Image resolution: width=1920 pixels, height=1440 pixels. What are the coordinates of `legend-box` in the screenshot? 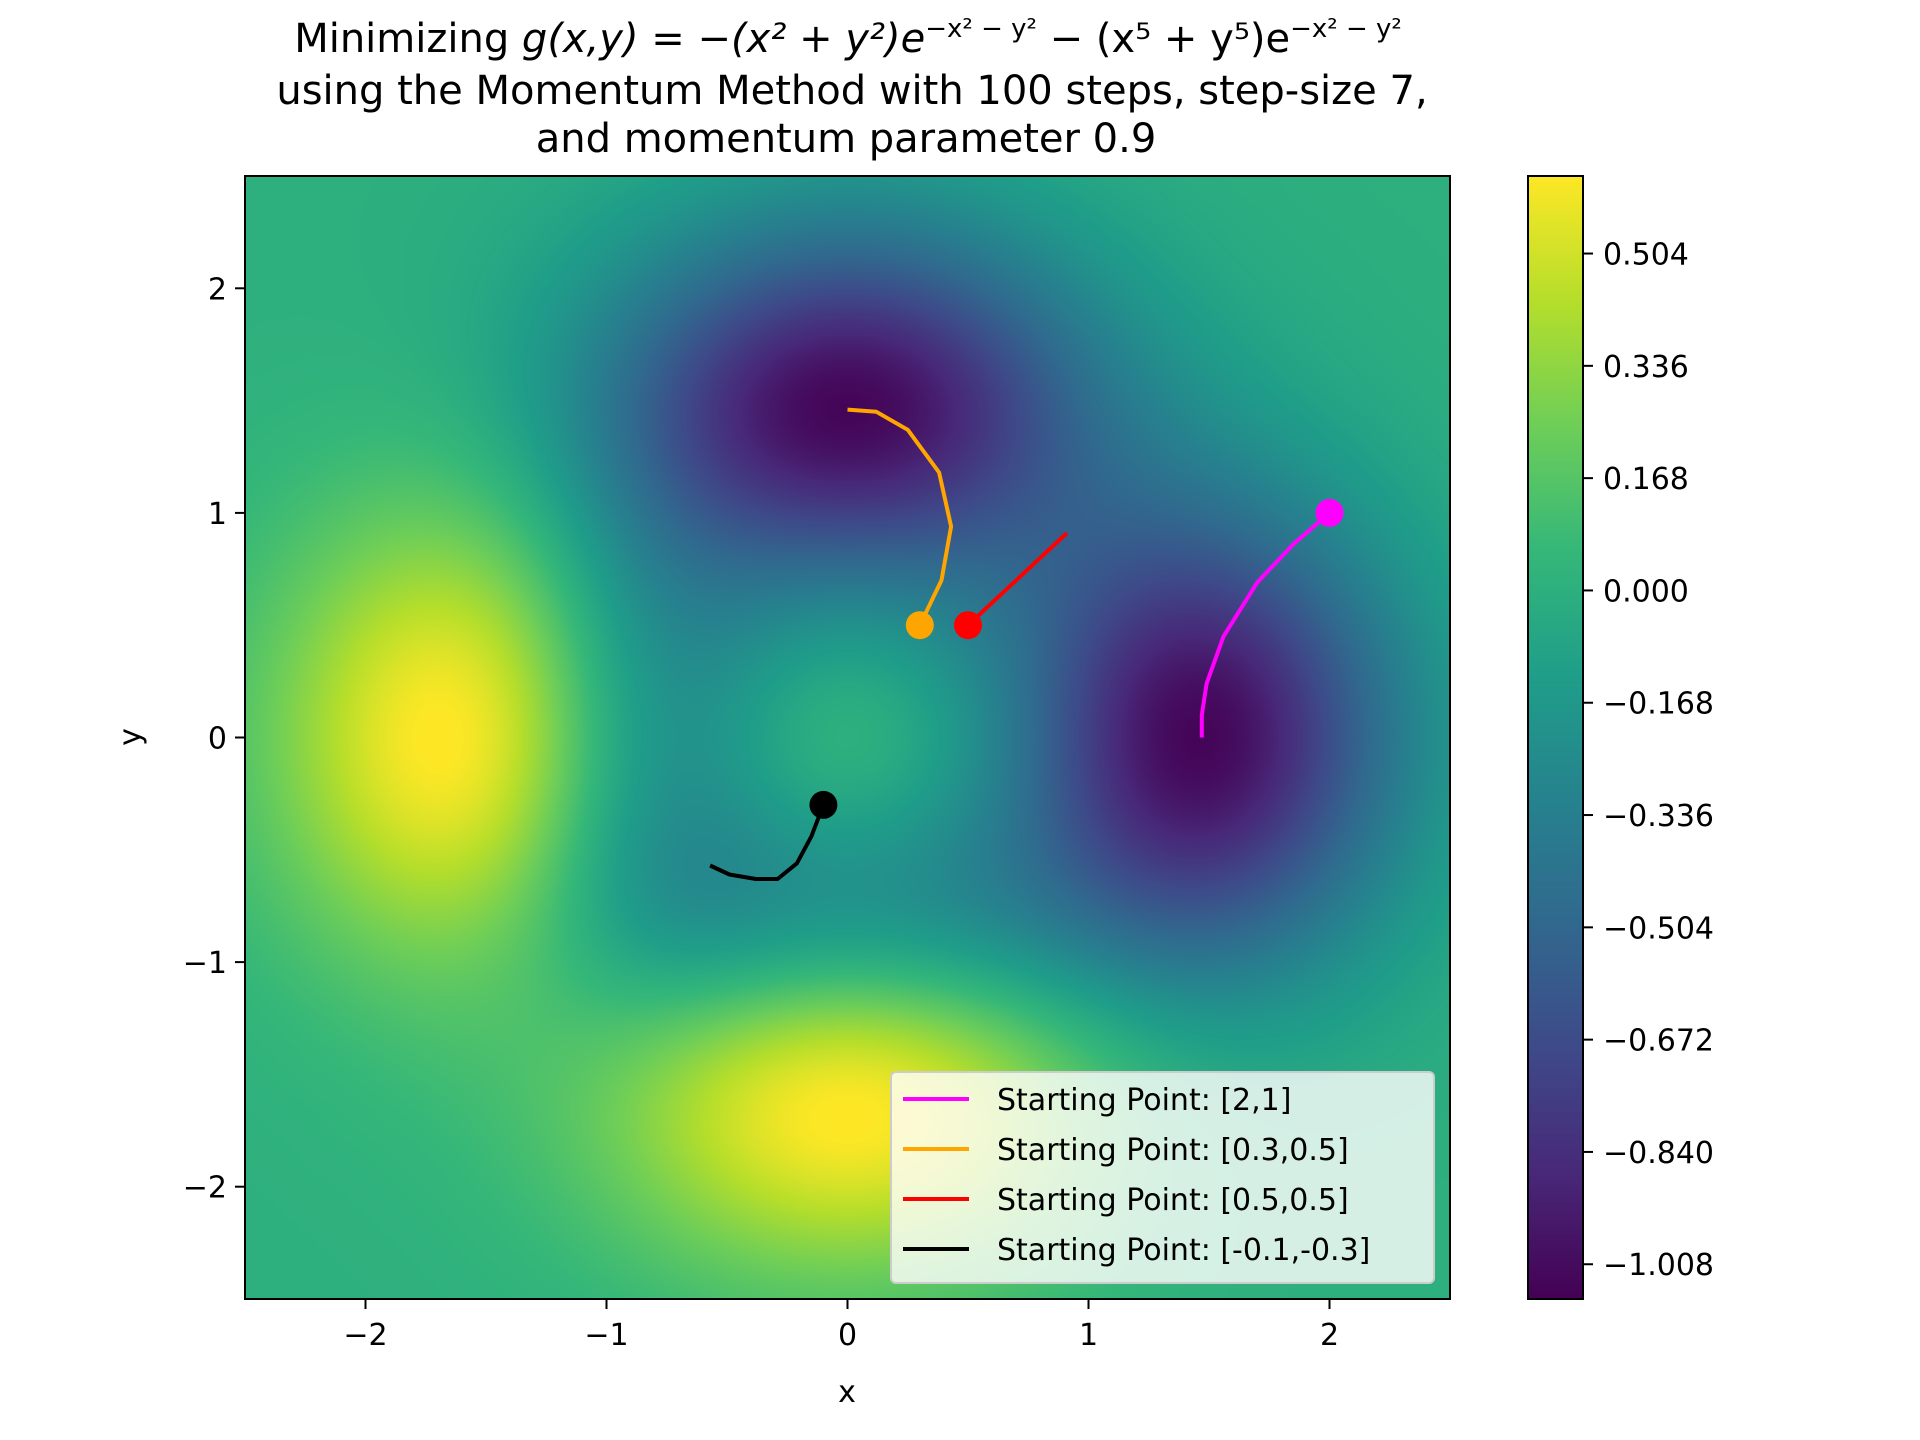 It's located at (1162, 1177).